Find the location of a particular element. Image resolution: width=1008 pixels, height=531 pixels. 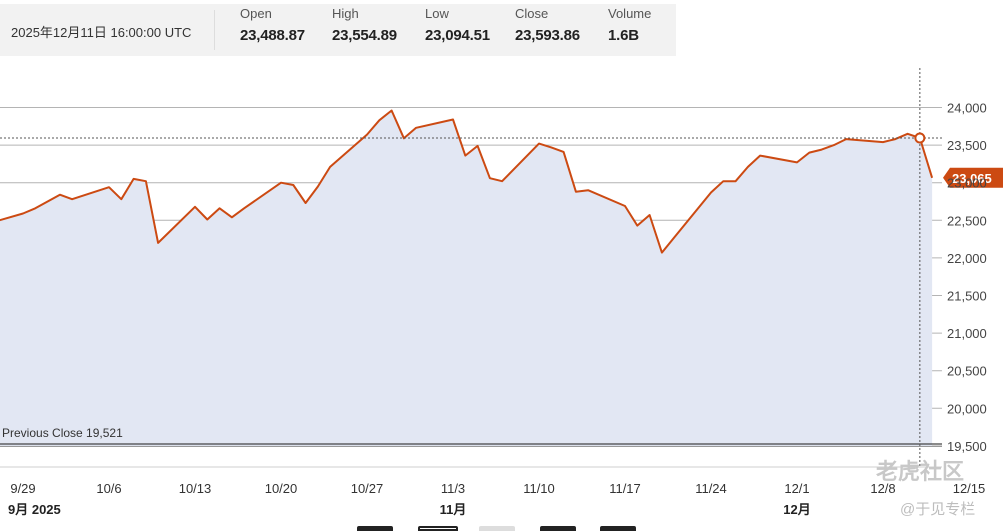

x-period-label: 9月 2025 is located at coordinates (34, 509).